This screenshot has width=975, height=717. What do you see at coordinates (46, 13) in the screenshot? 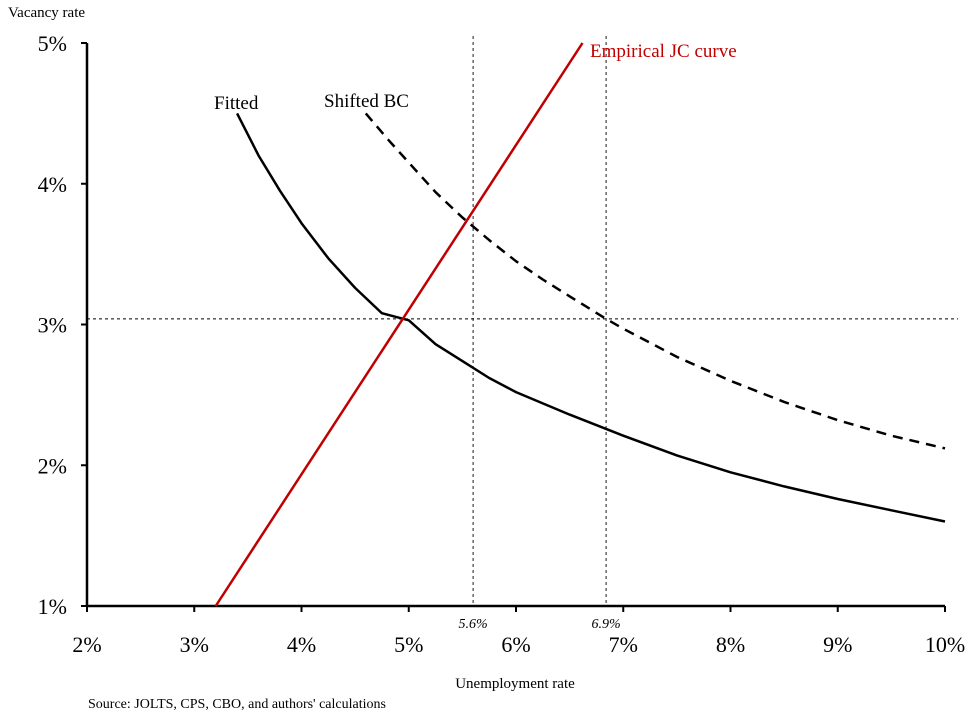
I see `y-axis-title: Vacancy rate` at bounding box center [46, 13].